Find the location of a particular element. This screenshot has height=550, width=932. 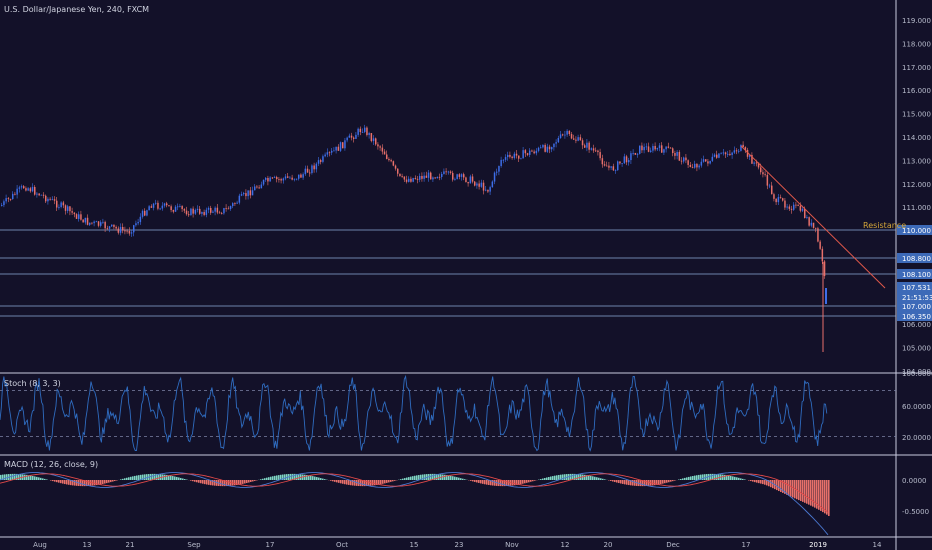

time-axis-label: 13 is located at coordinates (87, 545).